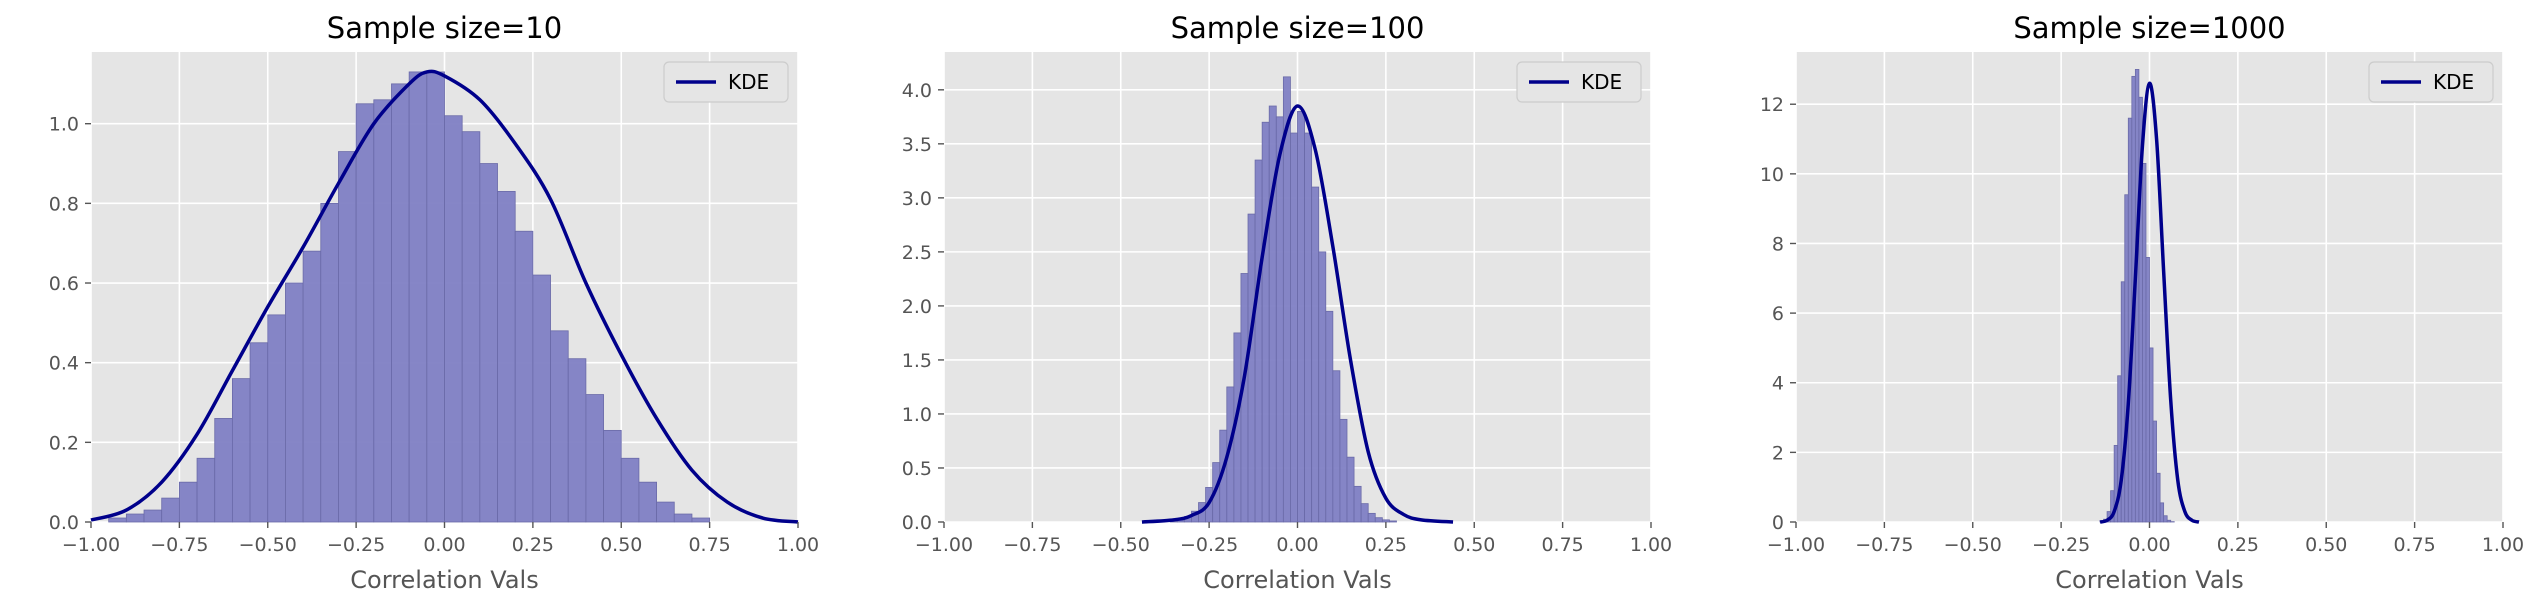 Image resolution: width=2538 pixels, height=606 pixels. Describe the element at coordinates (1778, 244) in the screenshot. I see `y-tick-label: 8` at that location.